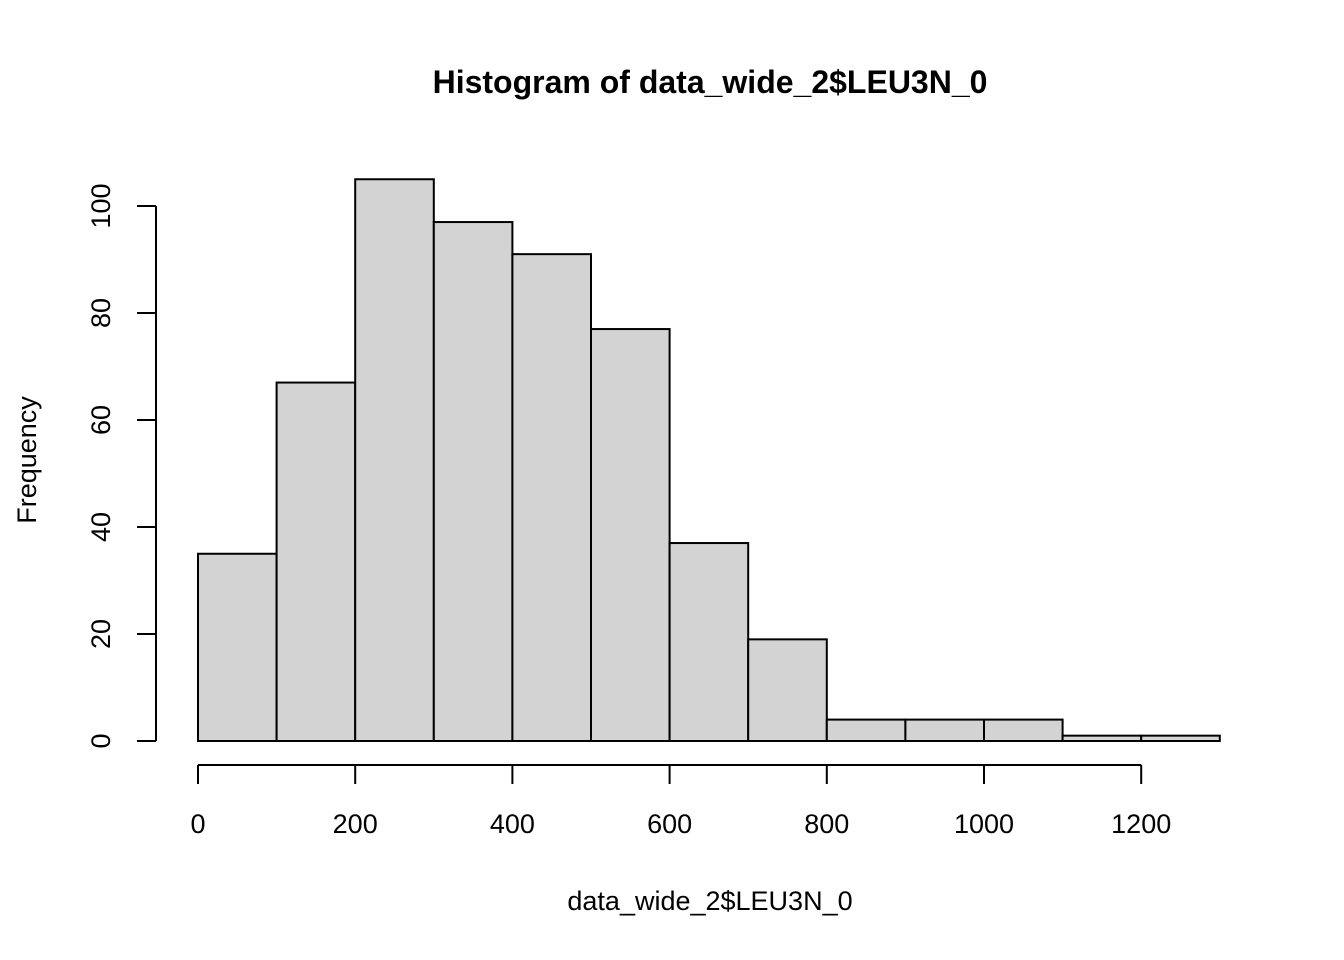 The height and width of the screenshot is (960, 1344). Describe the element at coordinates (101, 313) in the screenshot. I see `y-tick-label: 80` at that location.